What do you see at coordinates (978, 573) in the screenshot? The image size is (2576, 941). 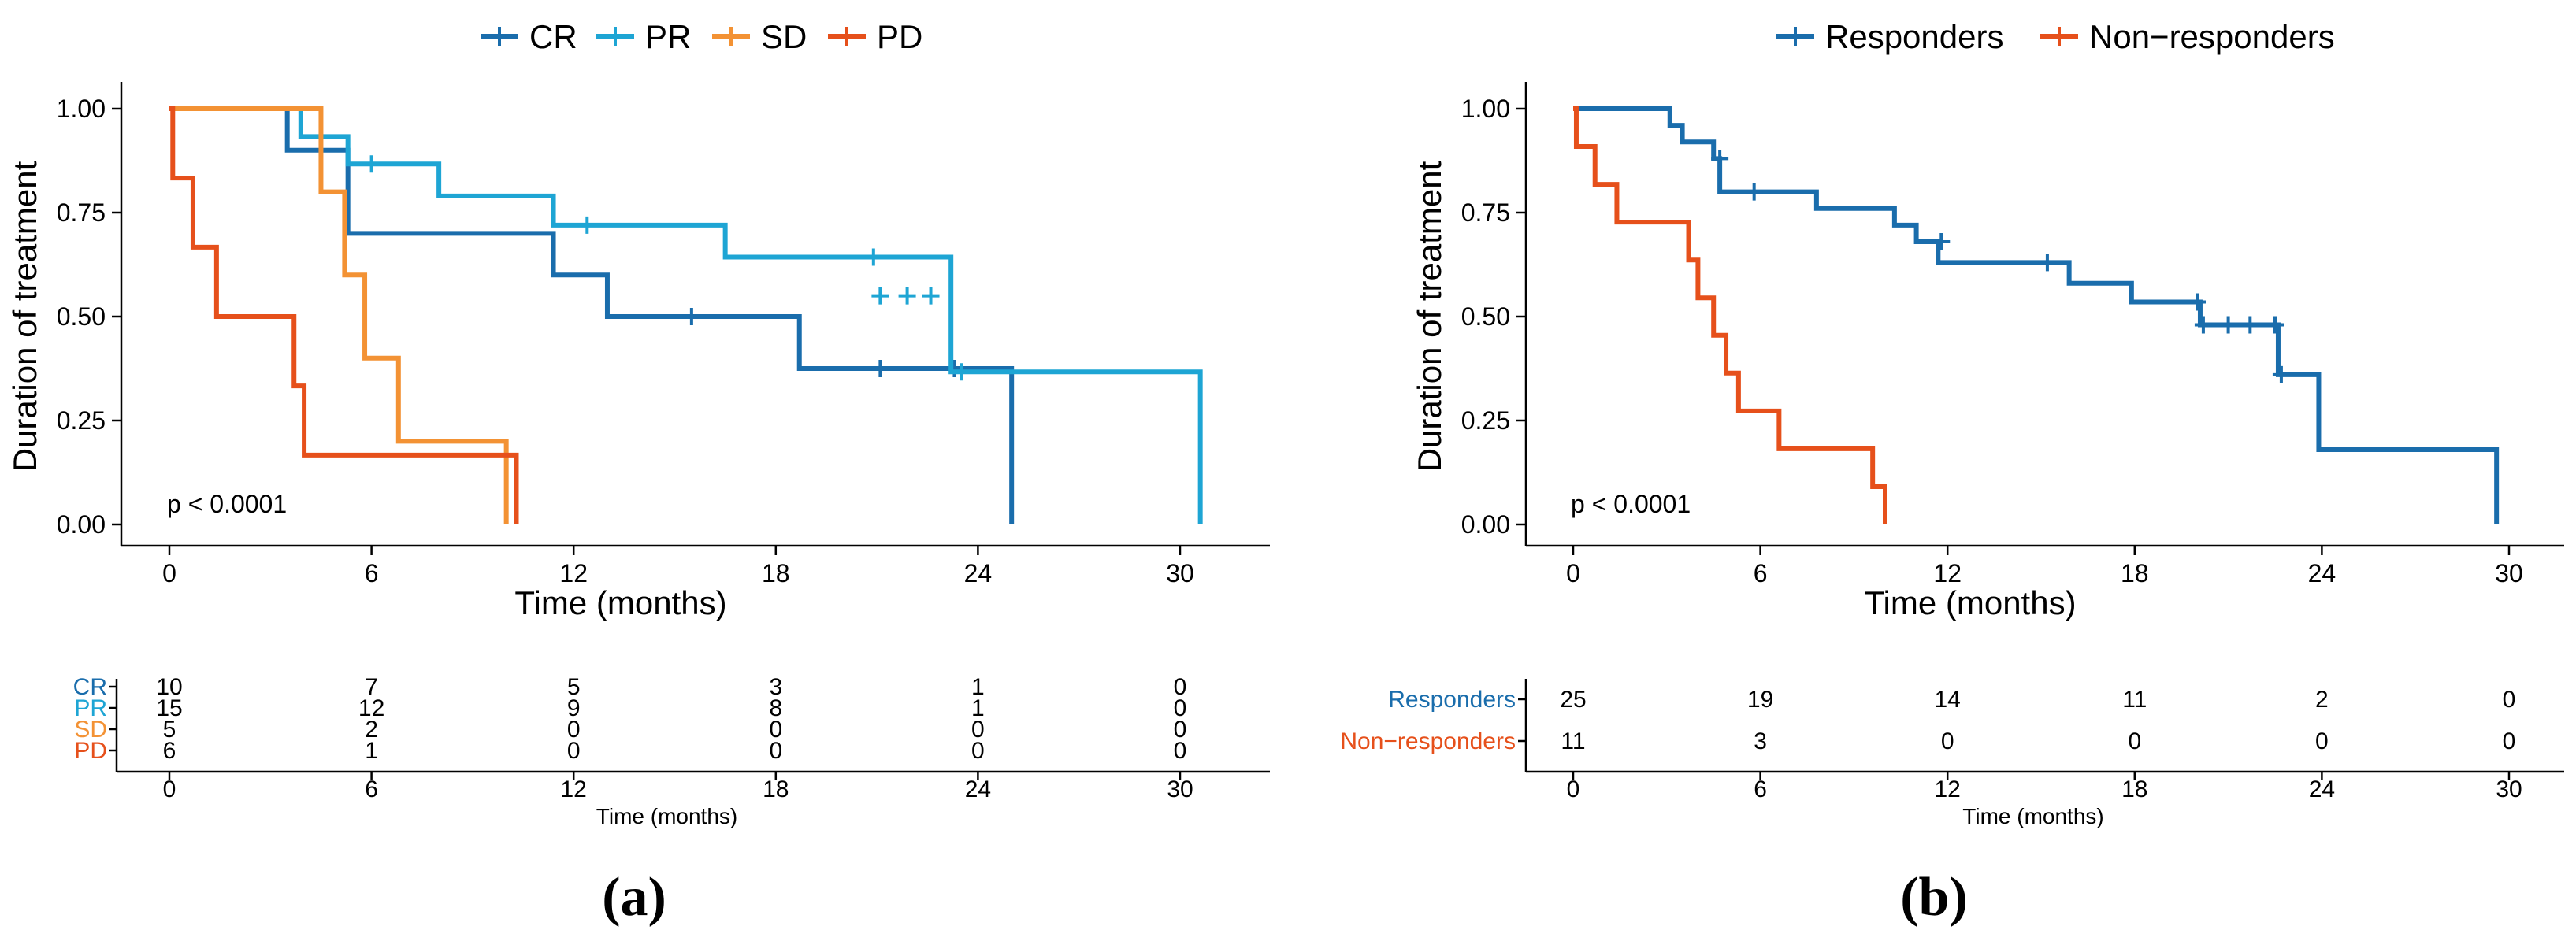 I see `x-tick-label: 24` at bounding box center [978, 573].